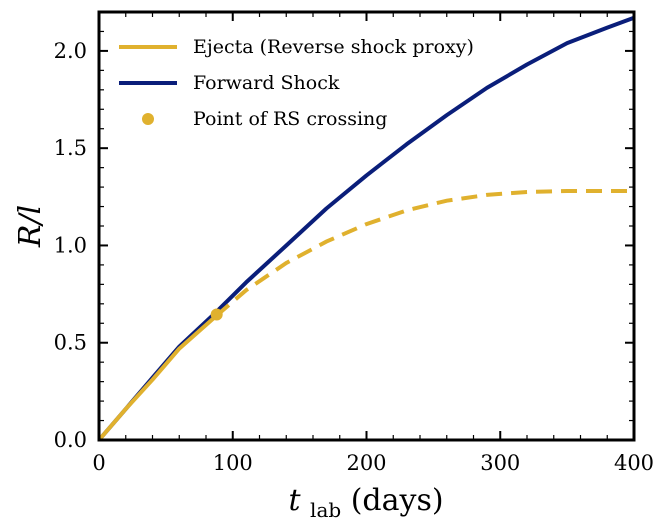 Image resolution: width=656 pixels, height=522 pixels. Describe the element at coordinates (98, 463) in the screenshot. I see `x-tick-label: 0` at that location.